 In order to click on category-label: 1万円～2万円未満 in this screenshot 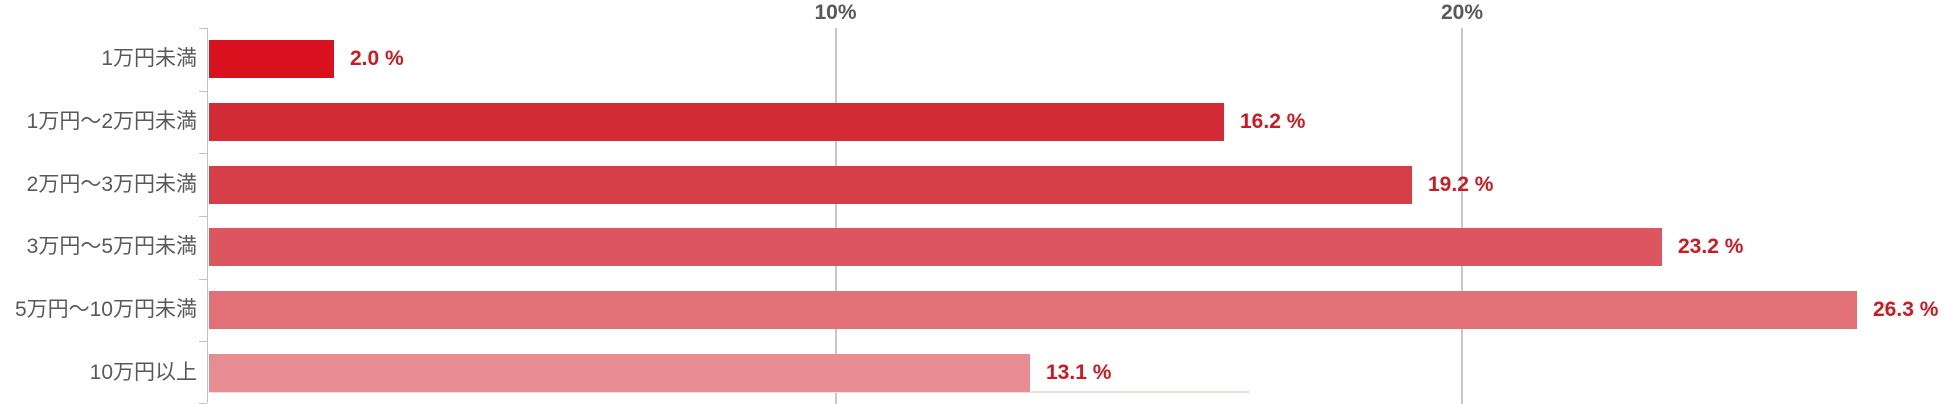, I will do `click(111, 121)`.